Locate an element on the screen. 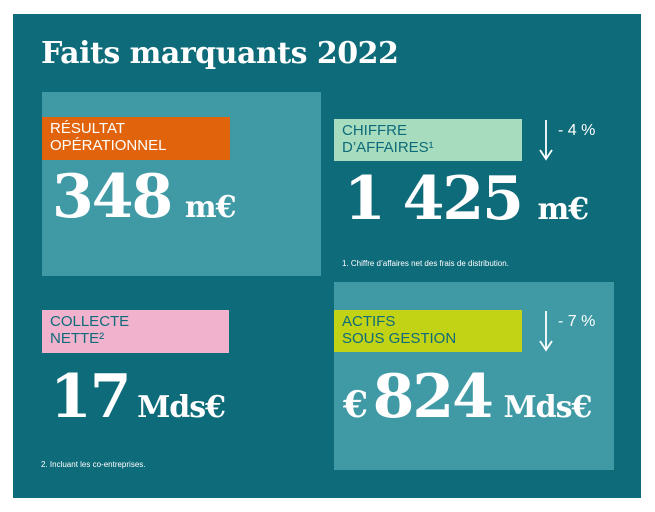 The image size is (655, 512). kpi-collecte-label: COLLECTE NETTE² is located at coordinates (135, 331).